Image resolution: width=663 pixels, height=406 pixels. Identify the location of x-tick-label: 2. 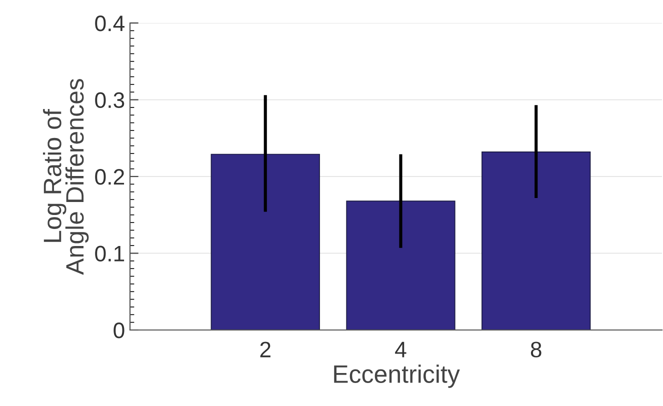
(265, 350).